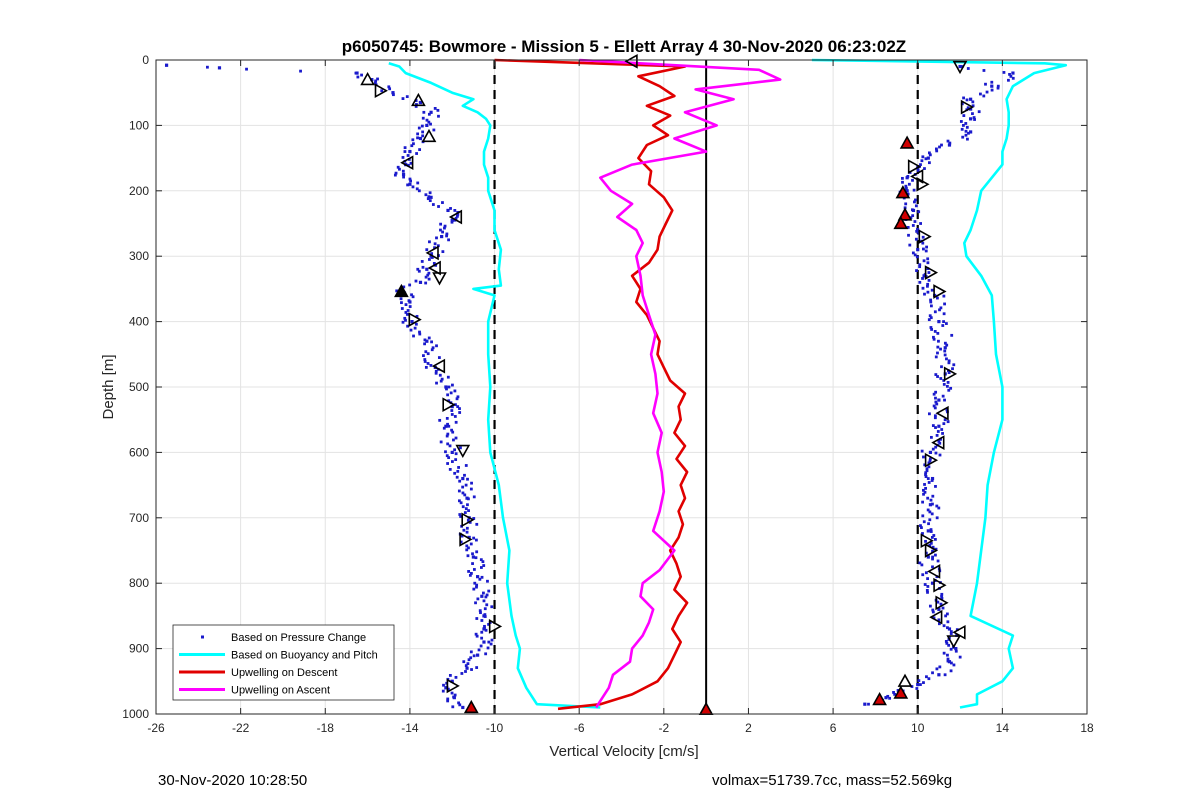  I want to click on x-tick-label: -14, so click(410, 728).